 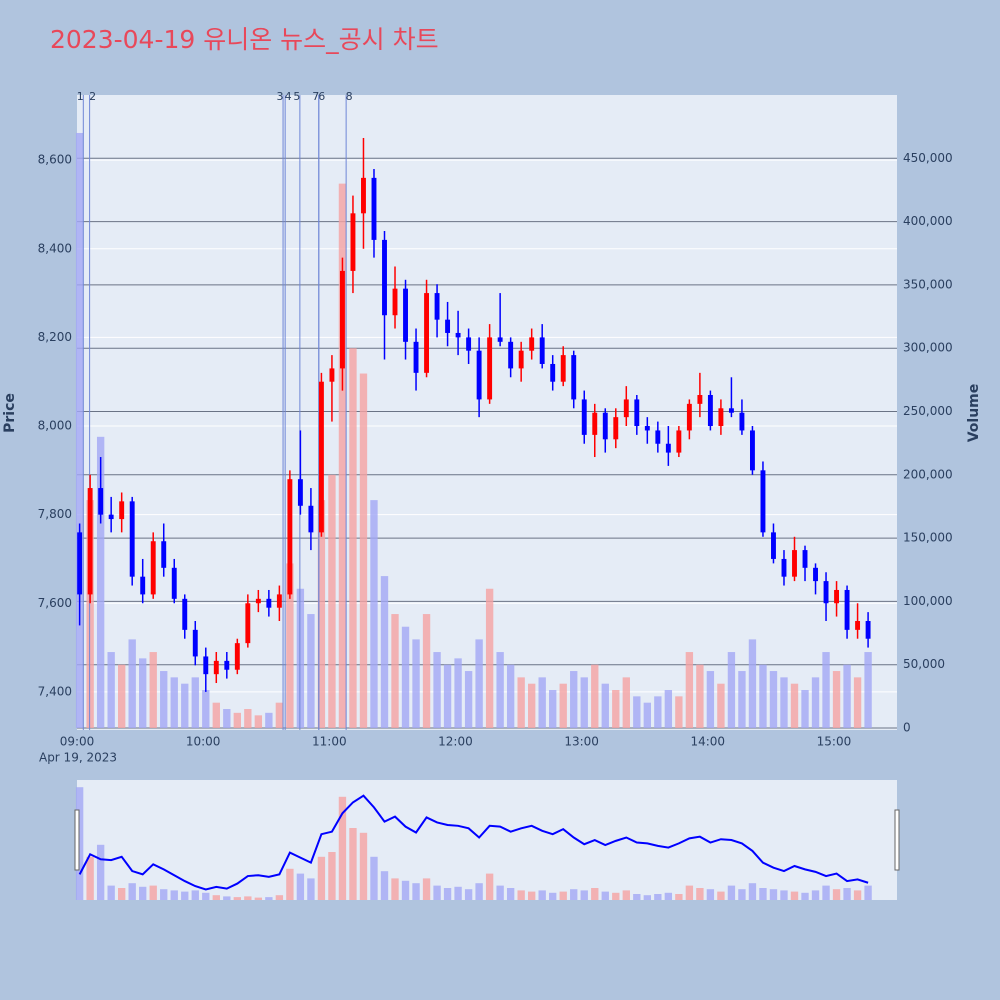 I want to click on news-label: 2, so click(x=92, y=96).